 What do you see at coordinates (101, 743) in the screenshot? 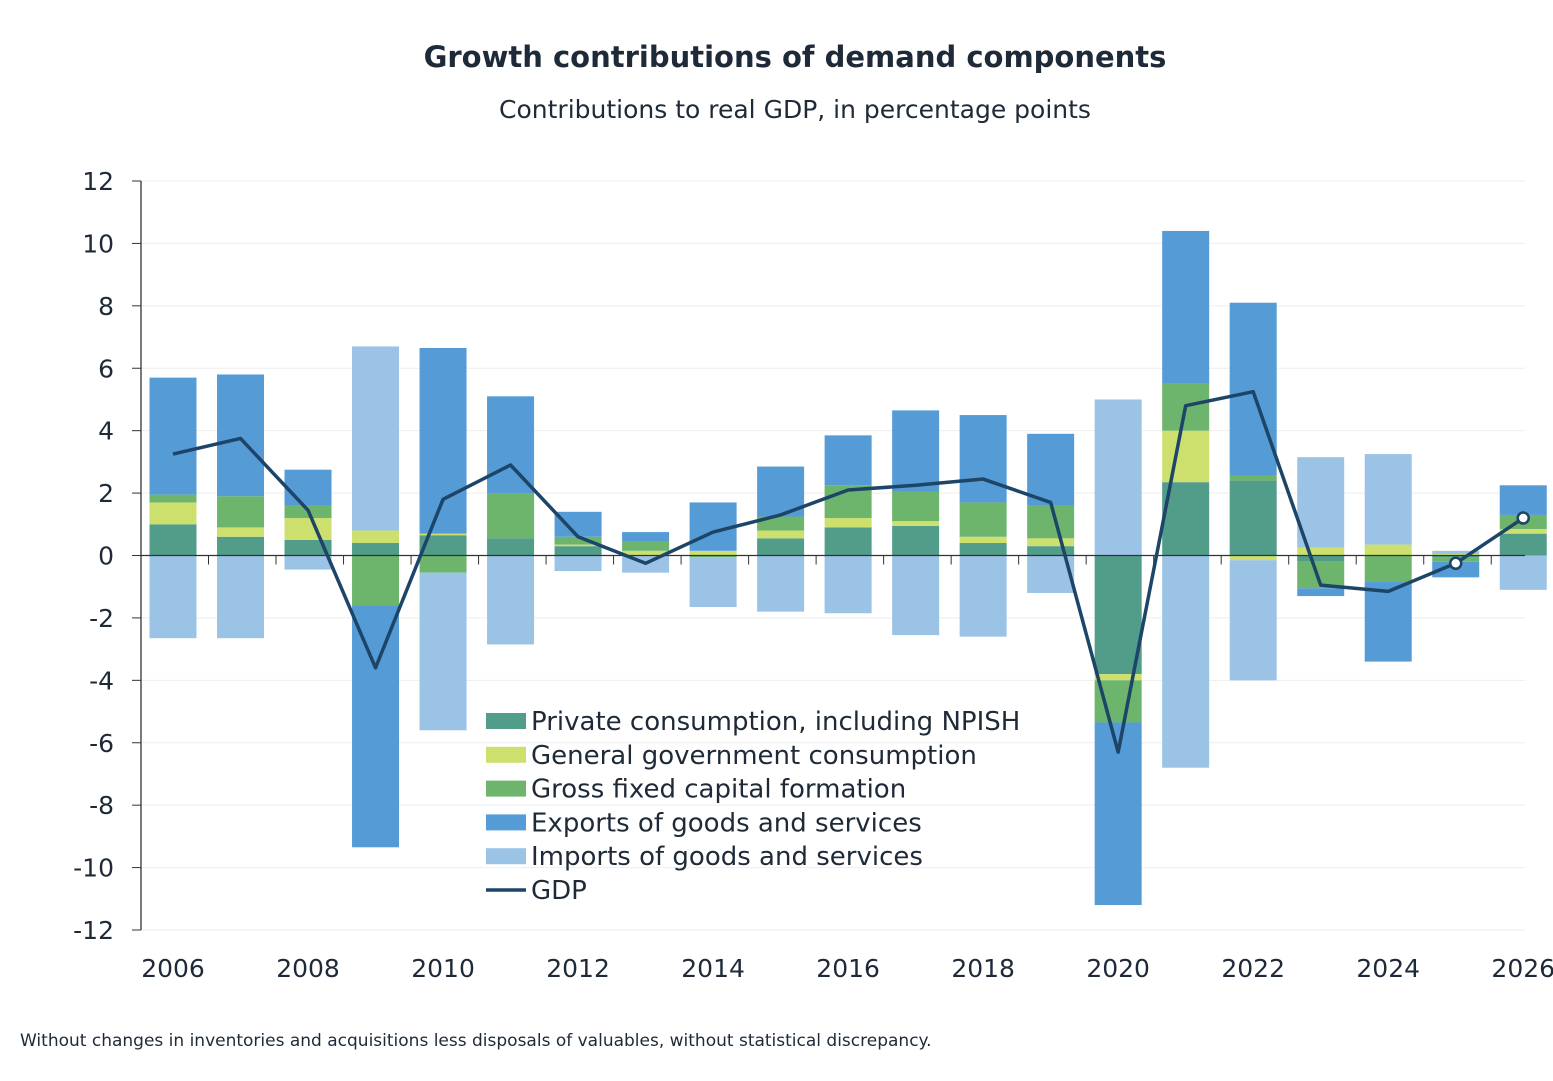
I see `y-tick-label: -6` at bounding box center [101, 743].